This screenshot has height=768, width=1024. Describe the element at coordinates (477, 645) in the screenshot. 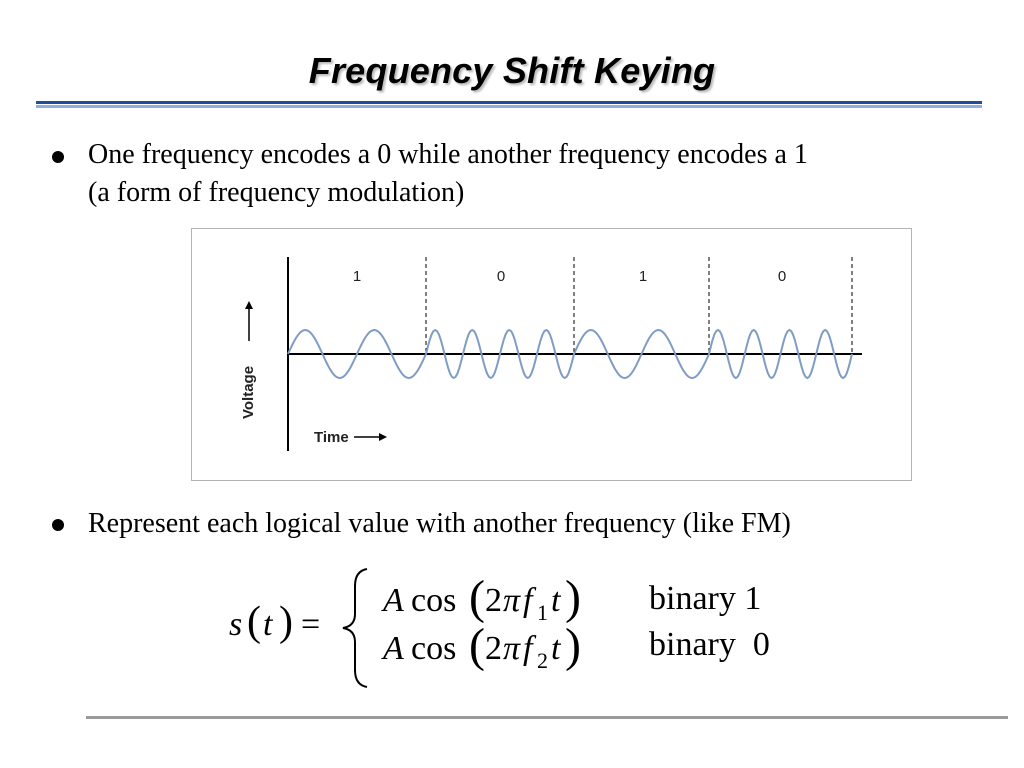

I see `eq-case2-paren-open: (` at that location.